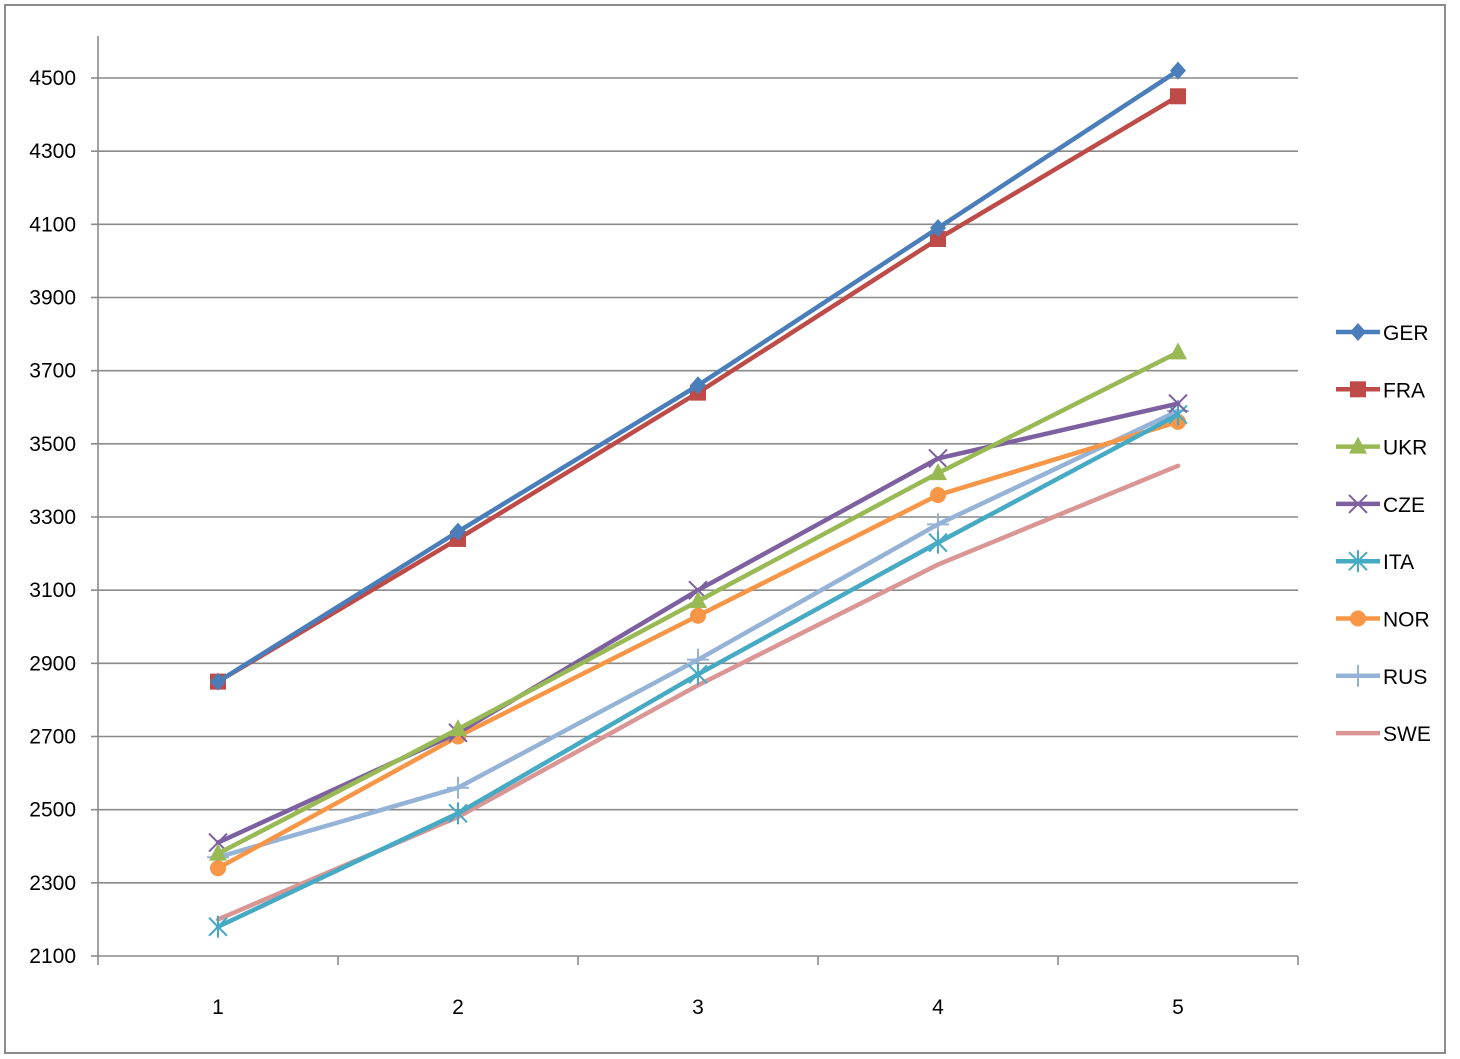  What do you see at coordinates (1178, 1007) in the screenshot?
I see `x-tick-label: 5` at bounding box center [1178, 1007].